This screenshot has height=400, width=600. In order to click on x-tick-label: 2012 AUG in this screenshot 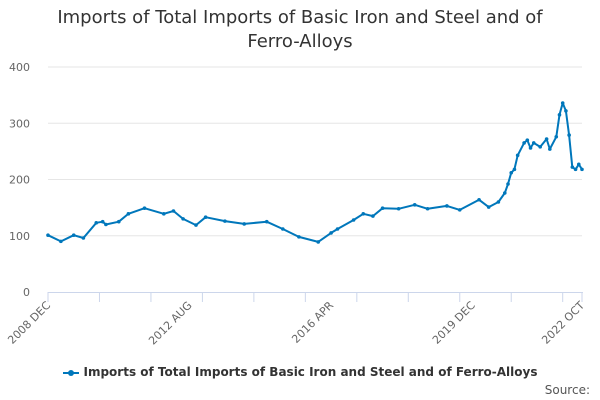, I will do `click(170, 323)`.